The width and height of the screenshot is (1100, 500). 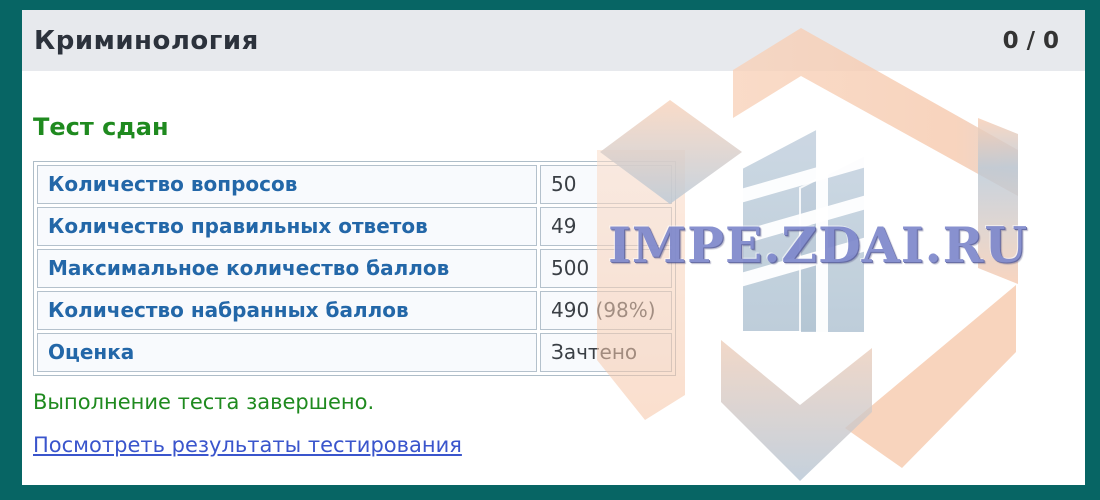 I want to click on table-row: Количество вопросов 50, so click(x=354, y=184).